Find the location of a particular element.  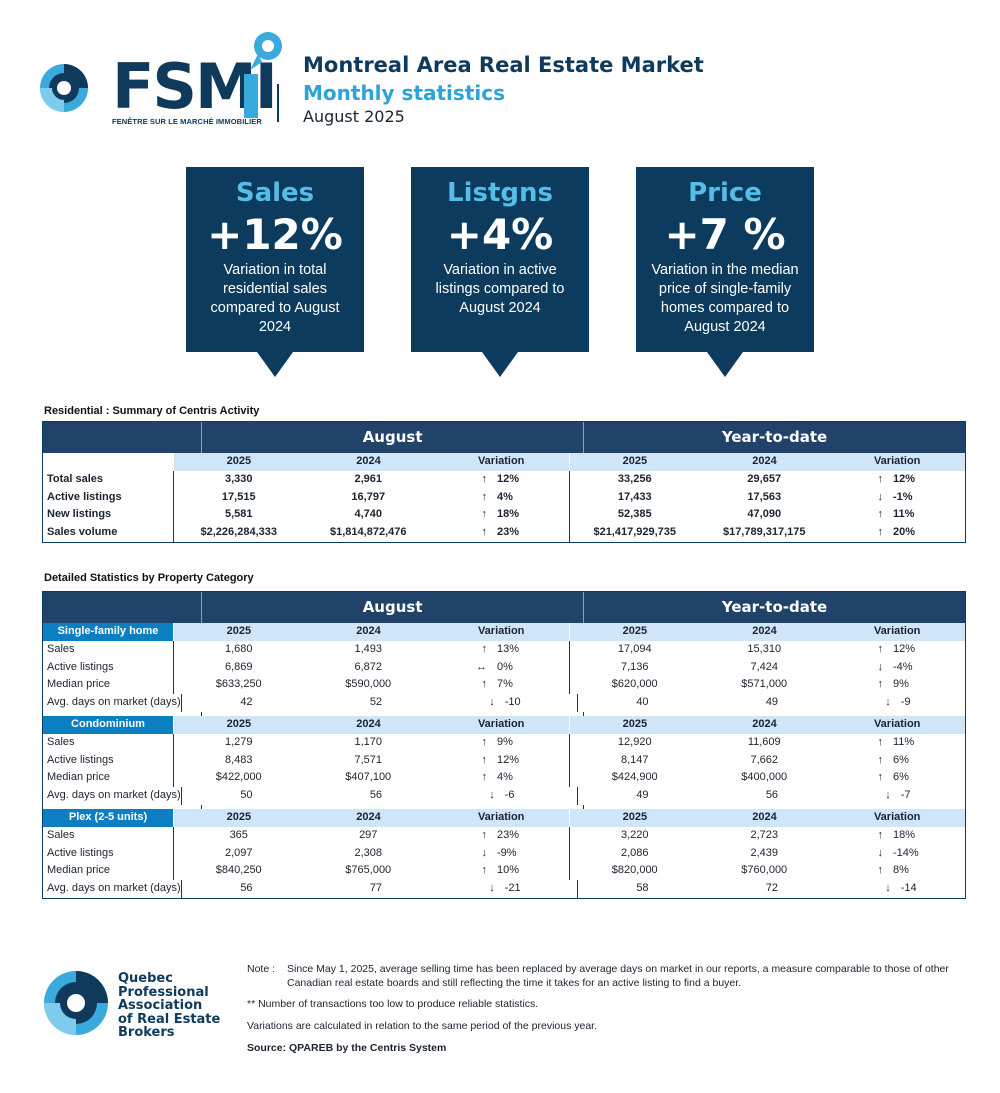

report-date: August 2025 is located at coordinates (354, 116).